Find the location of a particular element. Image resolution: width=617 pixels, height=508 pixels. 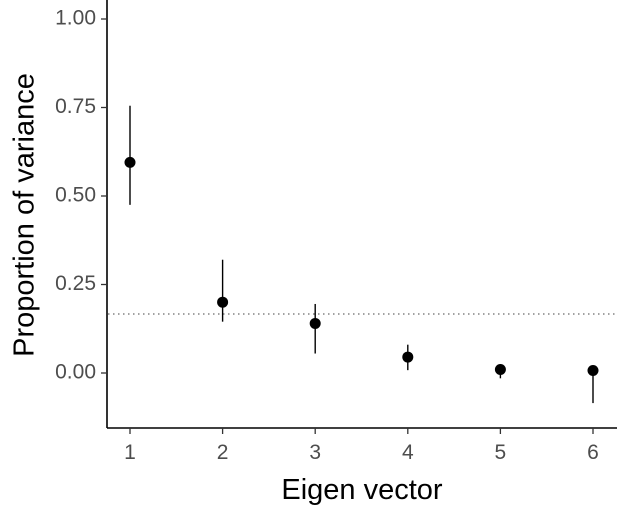

y-axis-title: Proportion of variance is located at coordinates (25, 215).